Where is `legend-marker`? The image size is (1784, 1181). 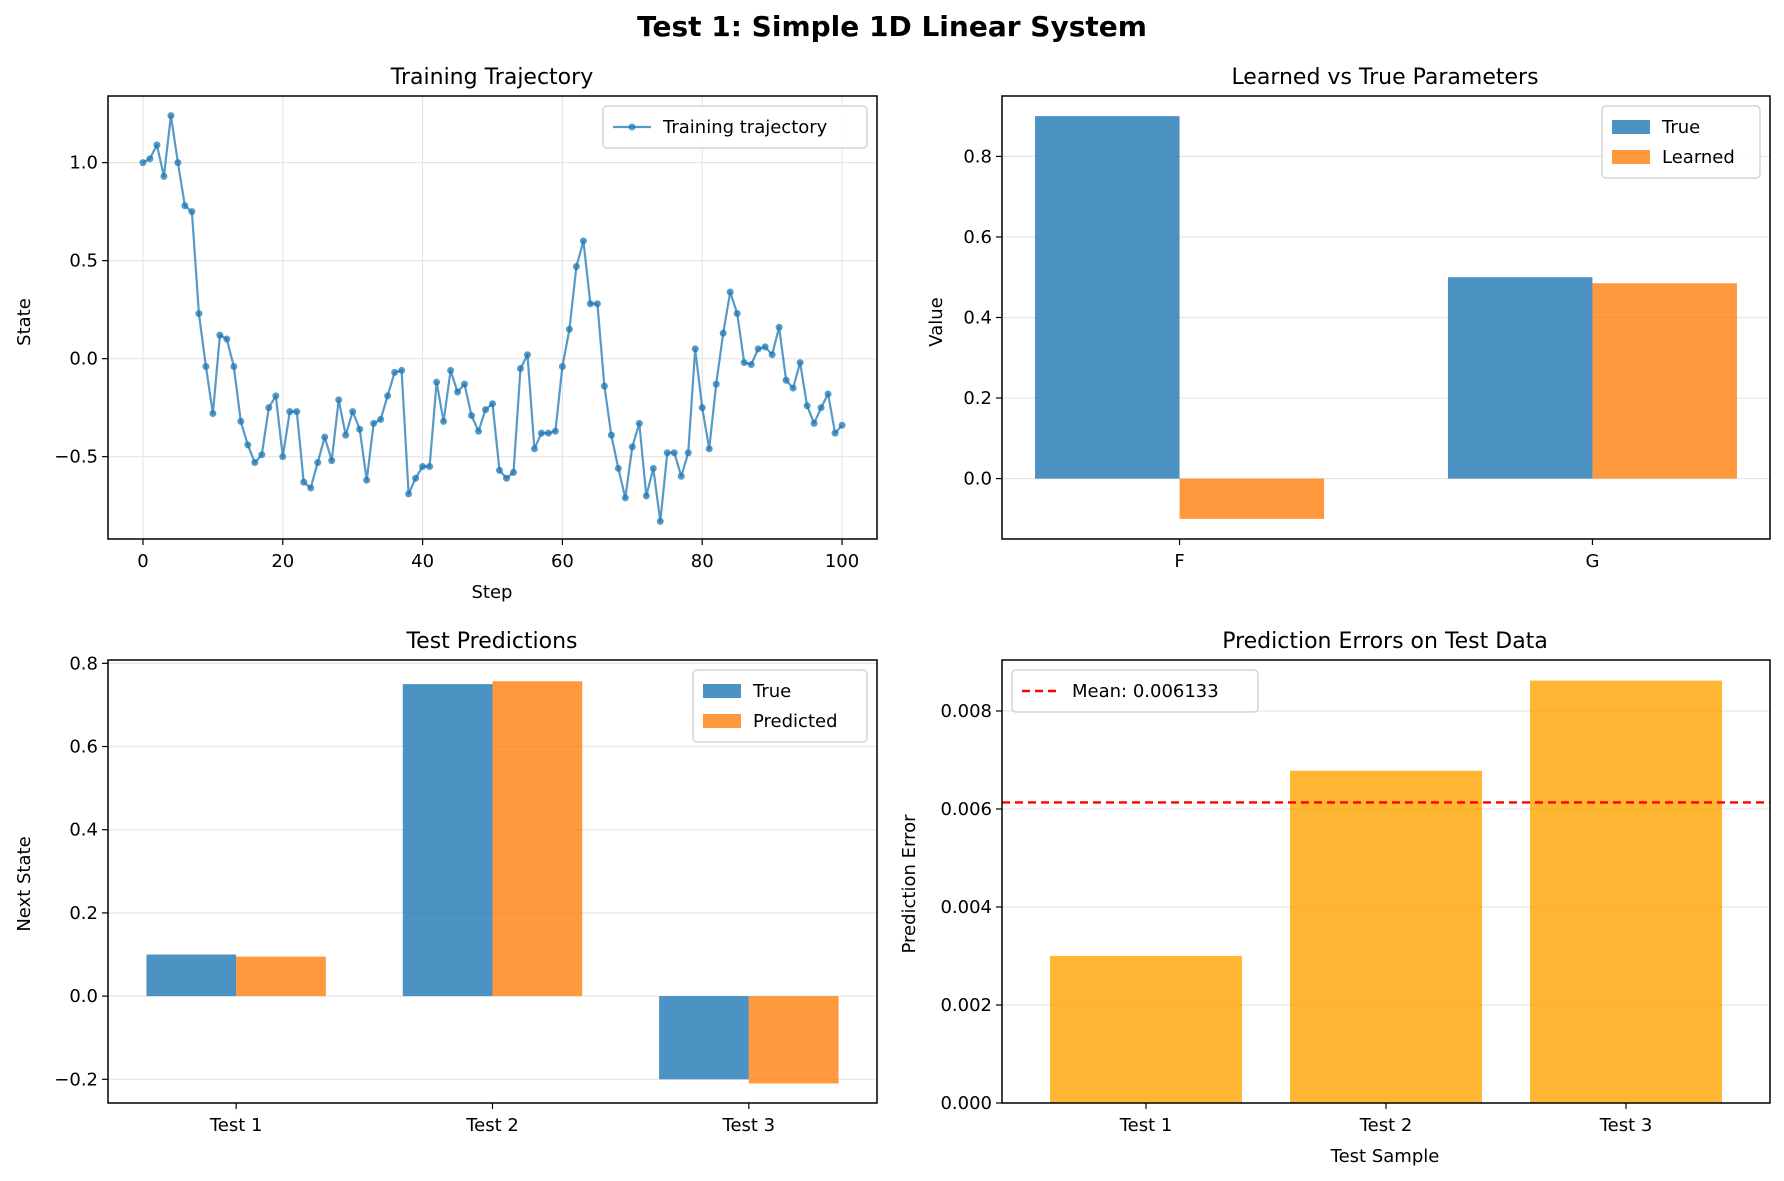
legend-marker is located at coordinates (632, 127).